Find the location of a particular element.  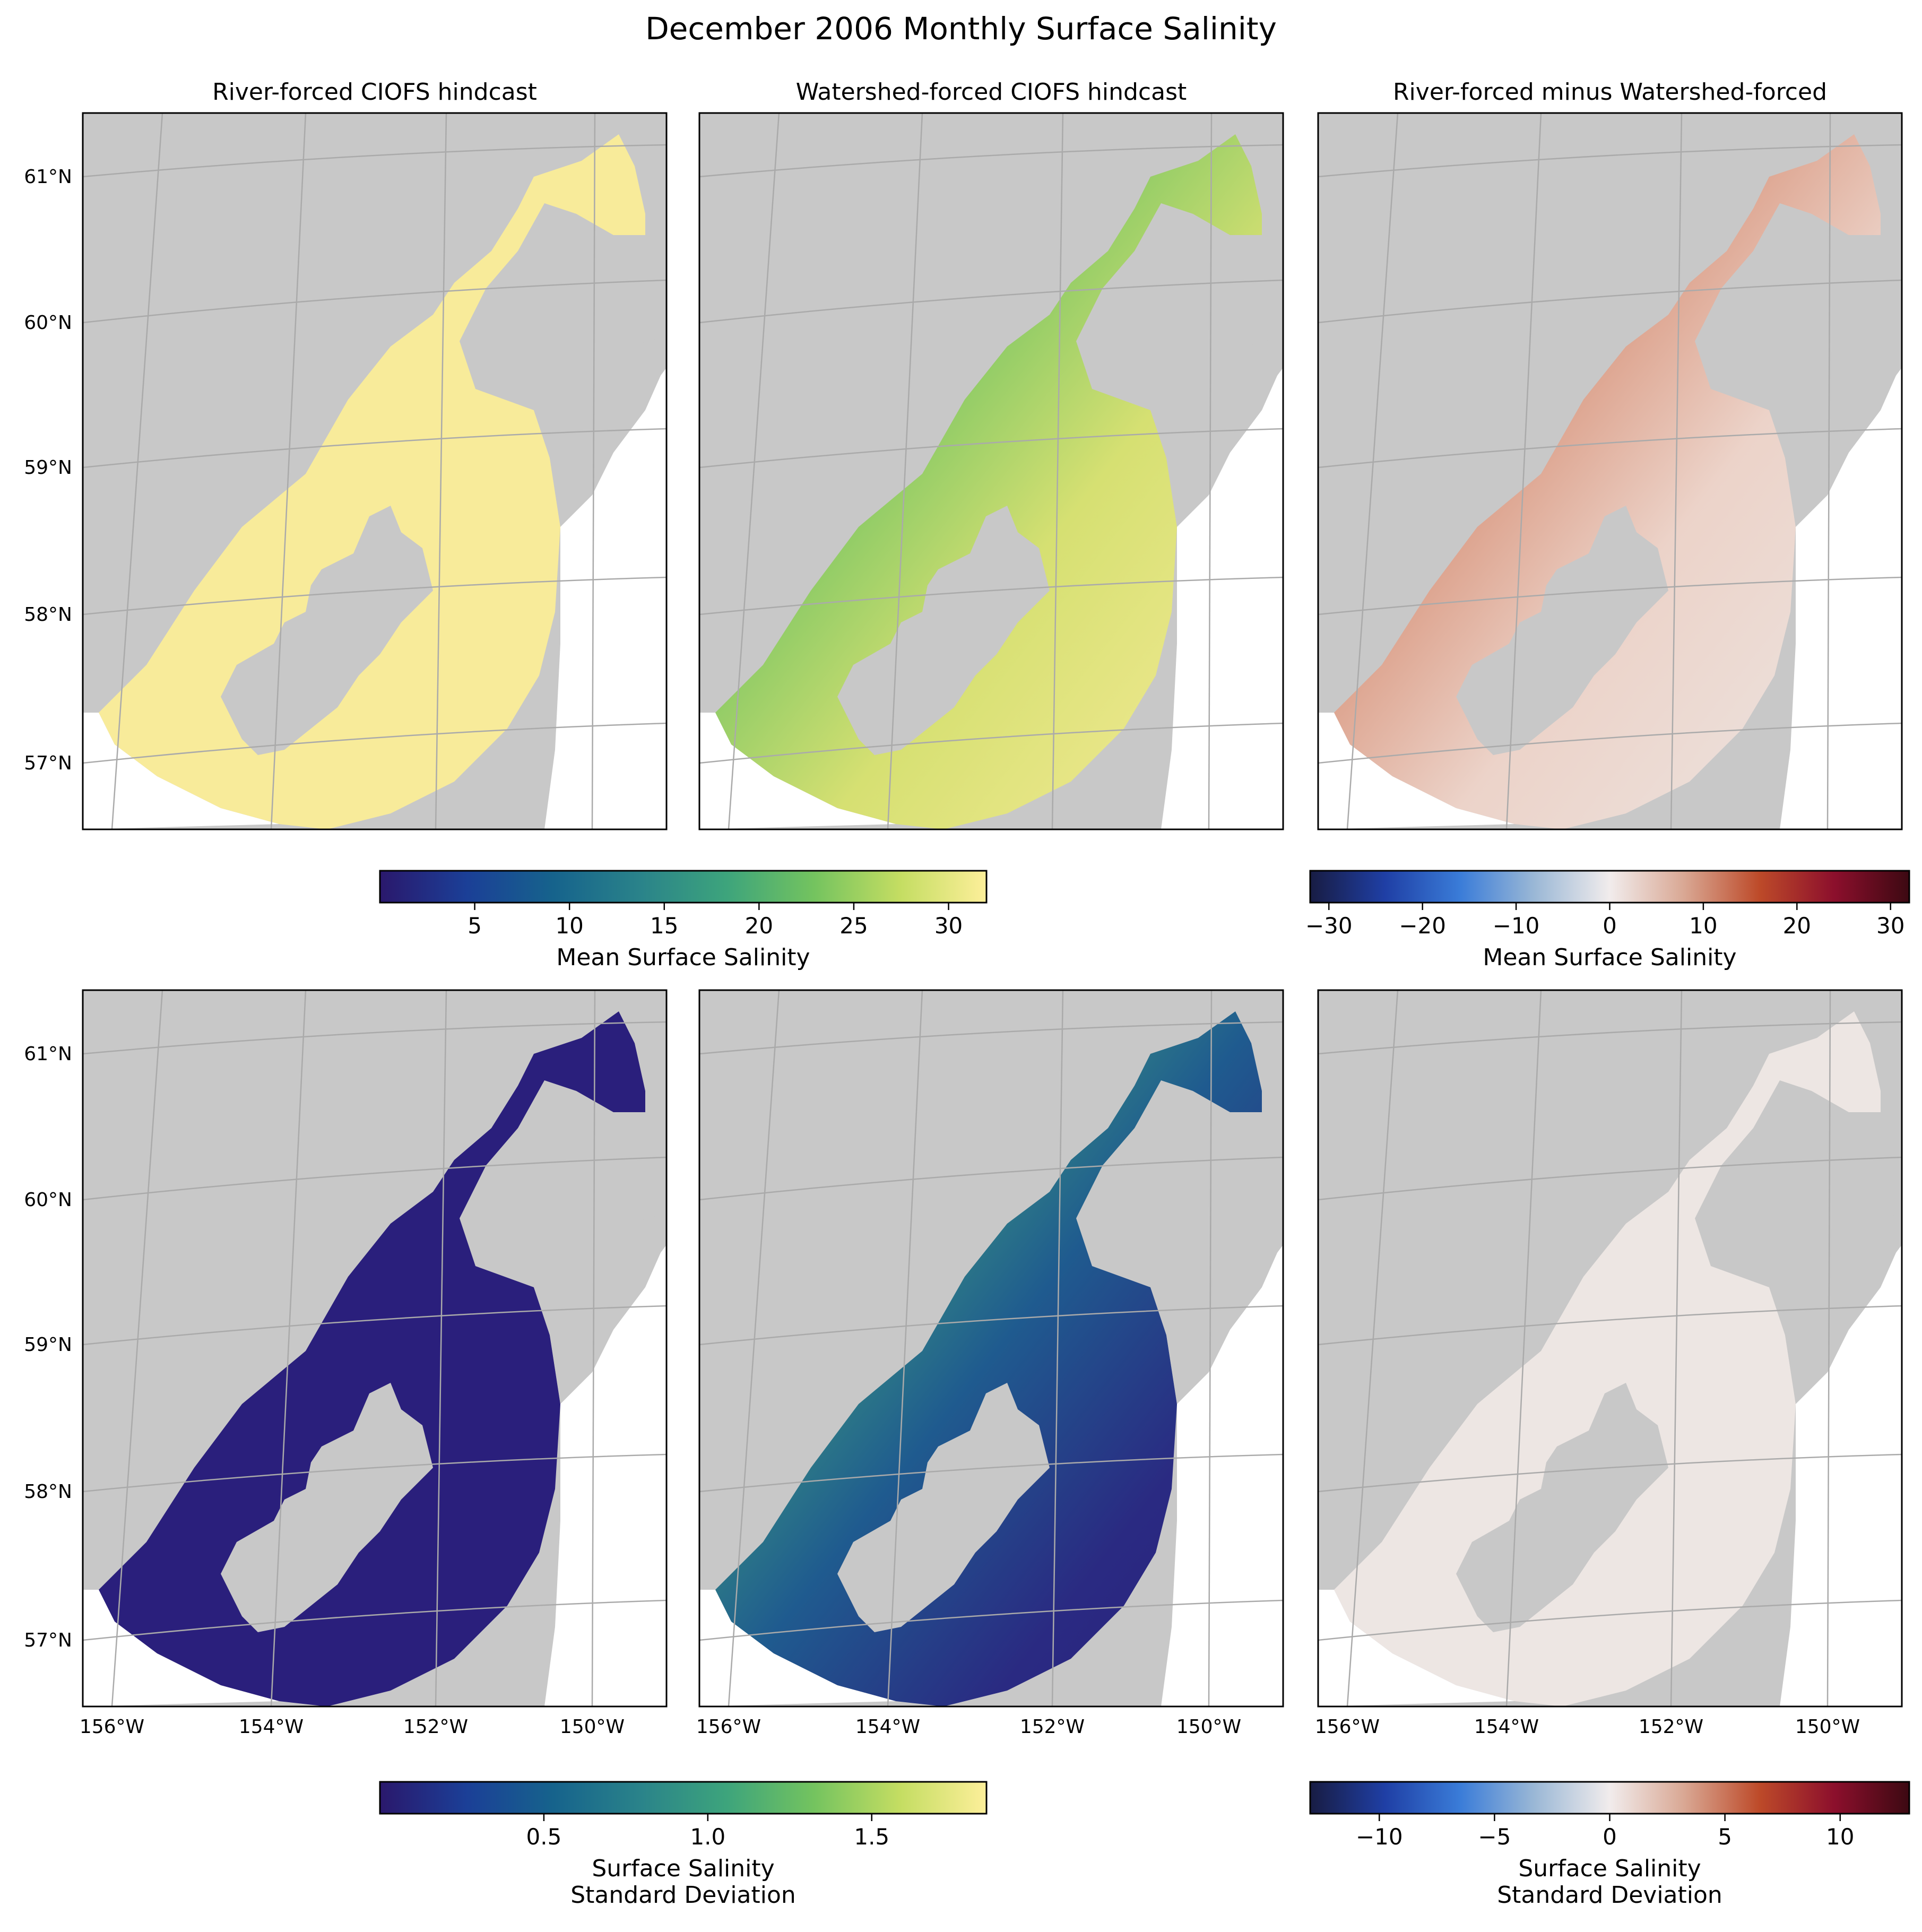

figure-title: December 2006 Monthly Surface Salinity is located at coordinates (961, 29).